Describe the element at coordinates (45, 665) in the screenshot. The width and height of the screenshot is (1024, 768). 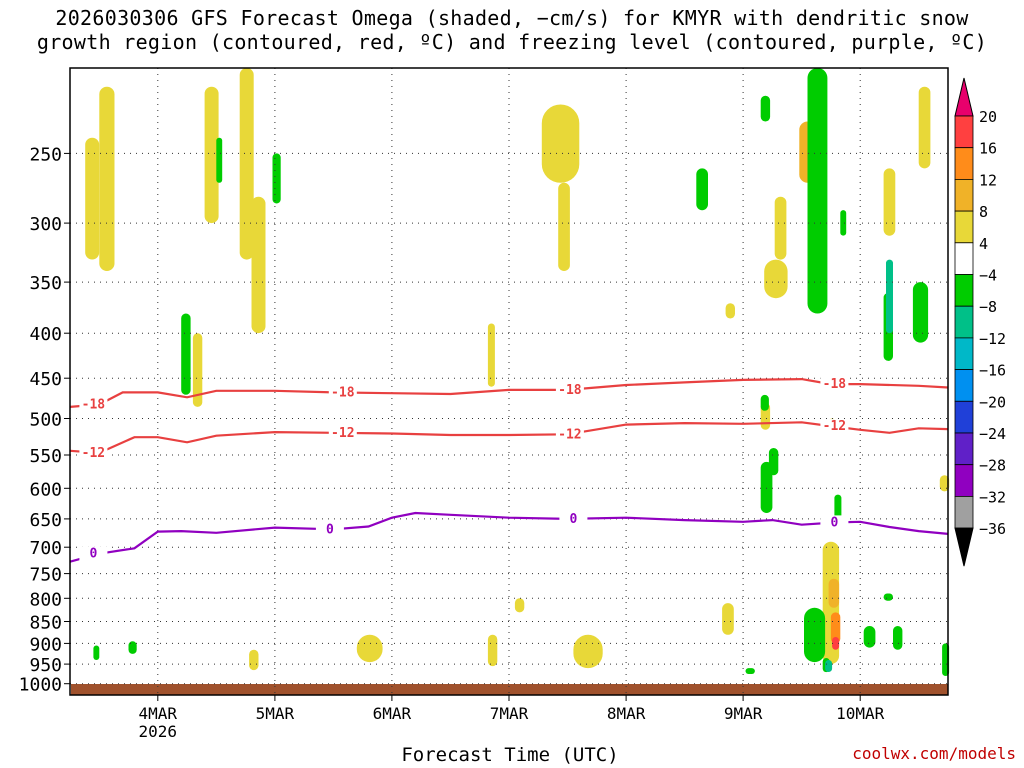
I see `y-tick-label: 950` at that location.